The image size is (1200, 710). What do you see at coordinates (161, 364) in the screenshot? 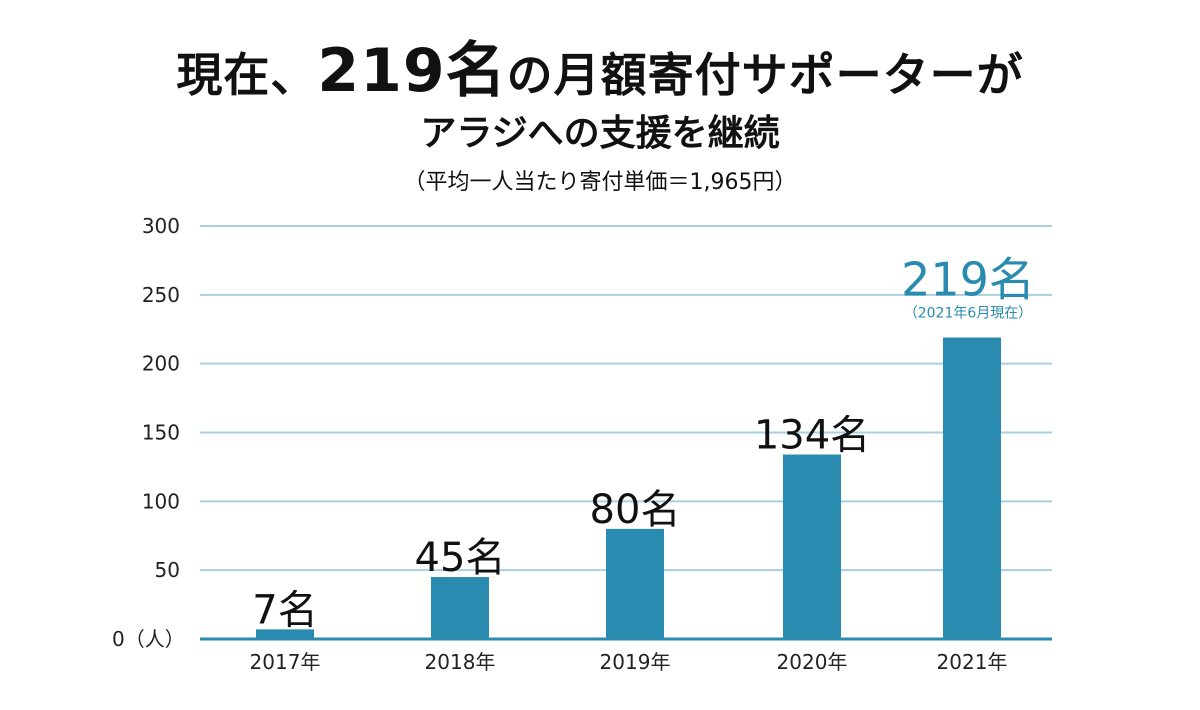
I see `y-tick-label-200: 200` at bounding box center [161, 364].